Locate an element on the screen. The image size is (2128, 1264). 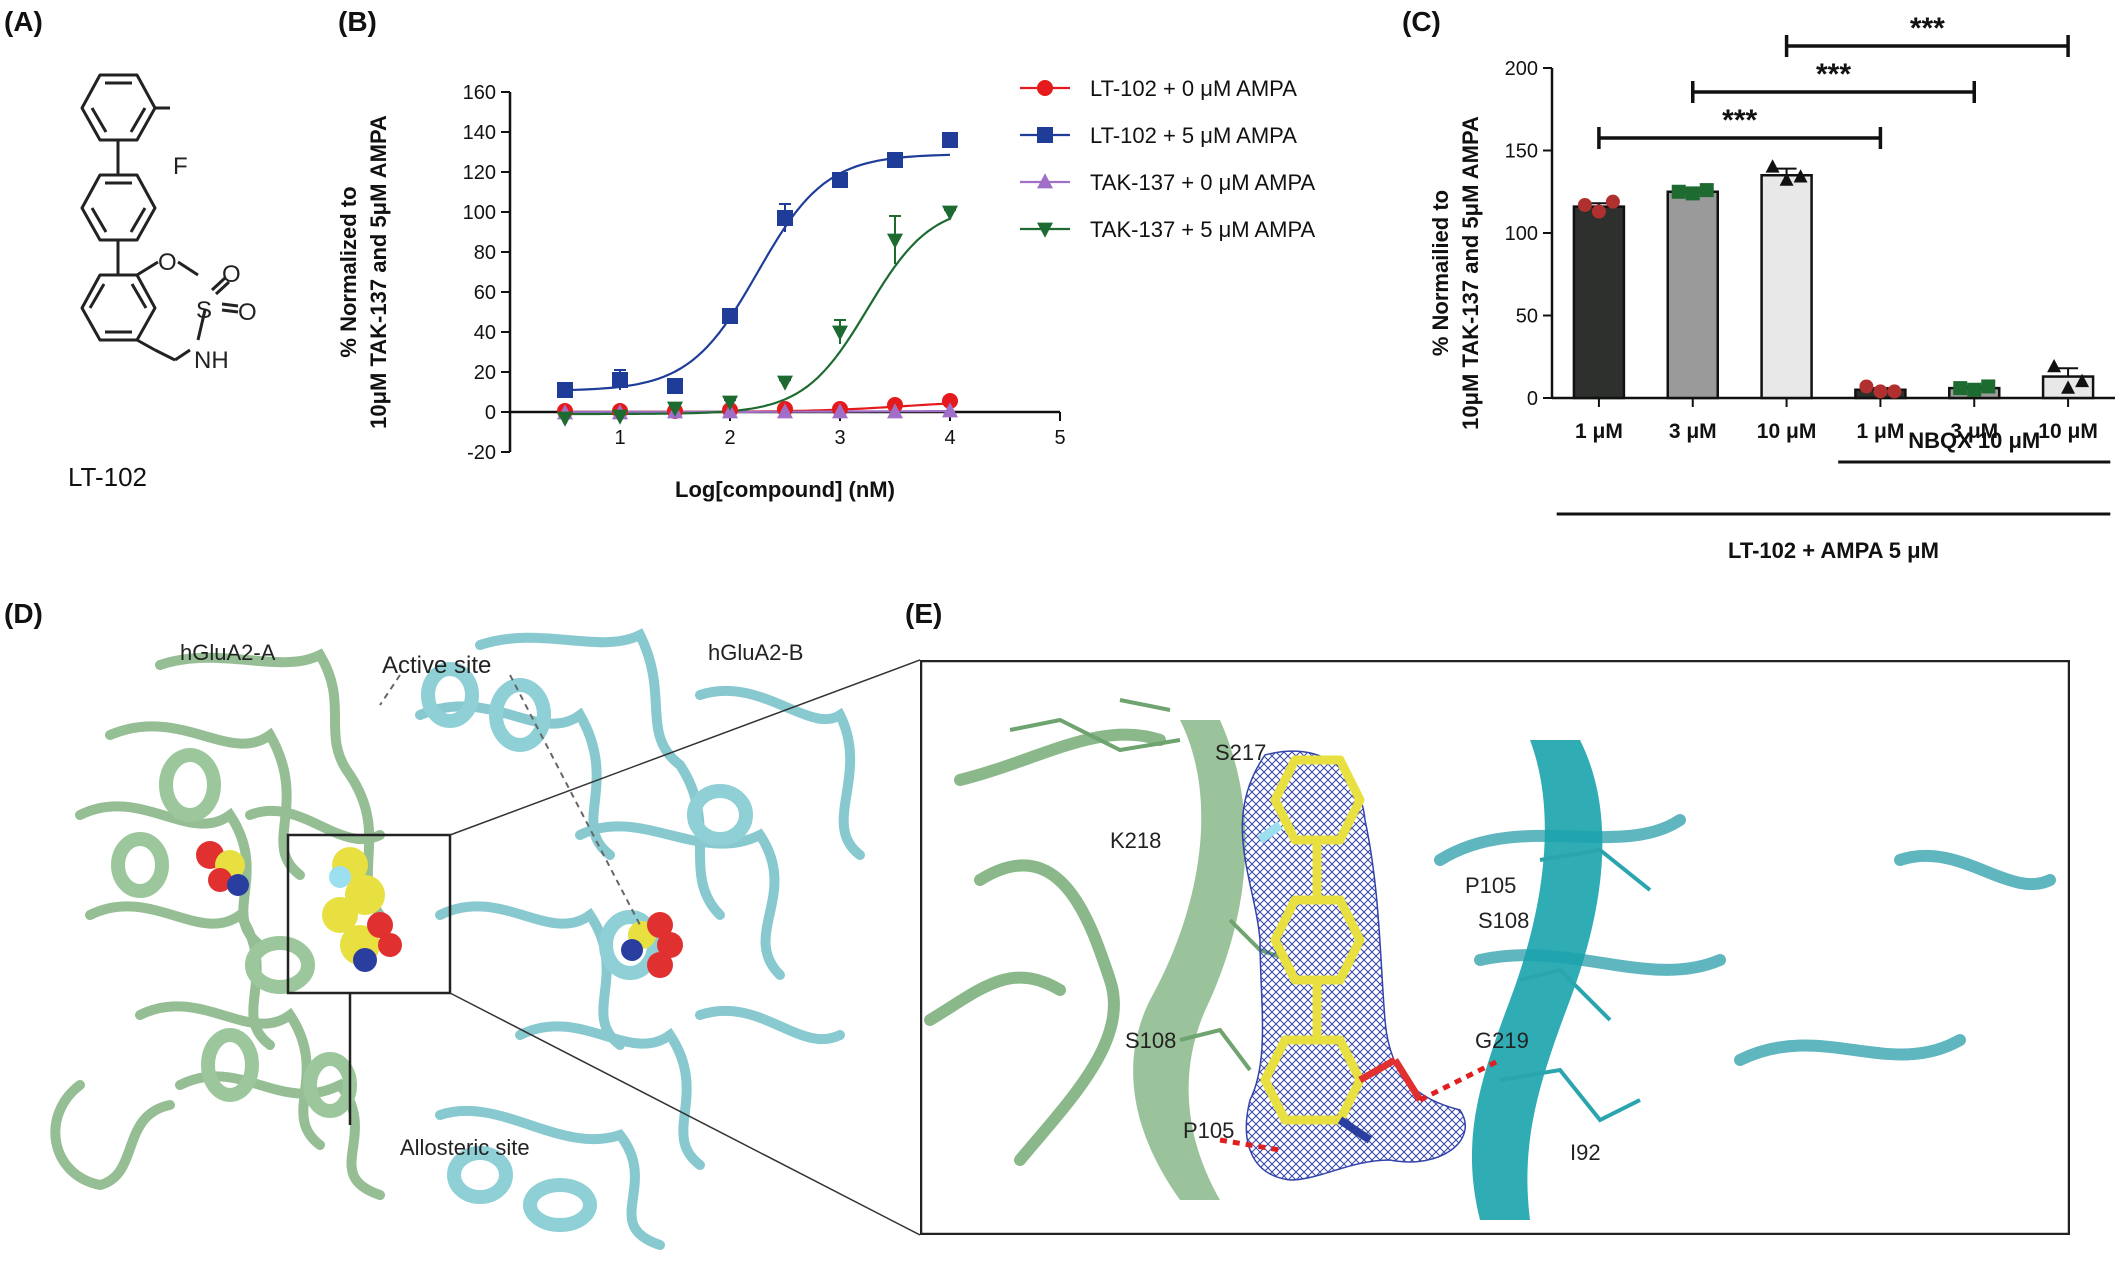
fluoro-label: F is located at coordinates (180, 166).